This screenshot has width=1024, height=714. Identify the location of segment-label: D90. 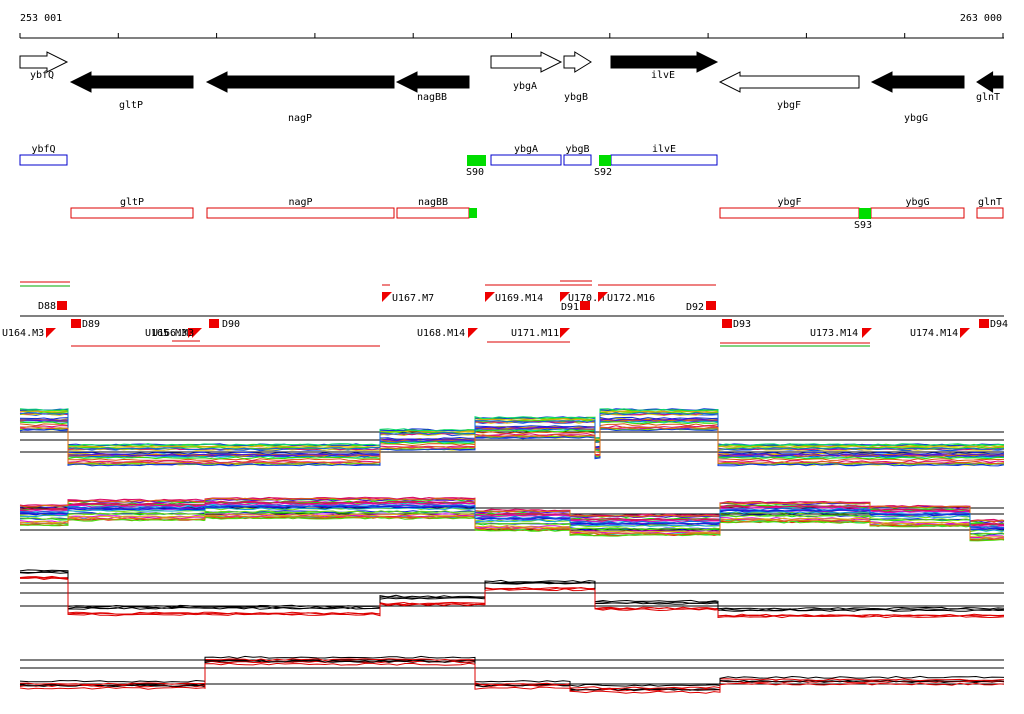
(231, 324).